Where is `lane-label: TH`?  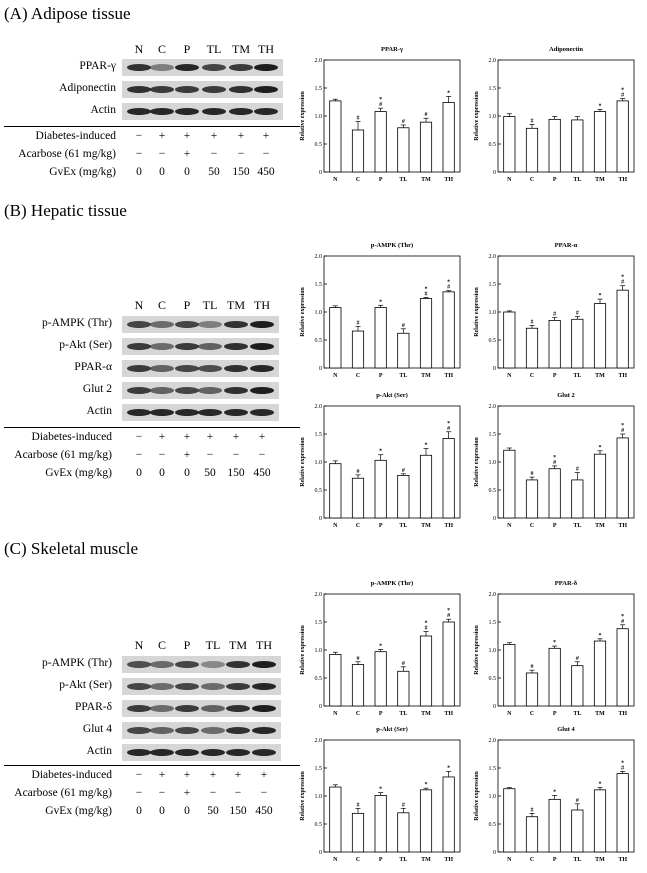 lane-label: TH is located at coordinates (264, 645).